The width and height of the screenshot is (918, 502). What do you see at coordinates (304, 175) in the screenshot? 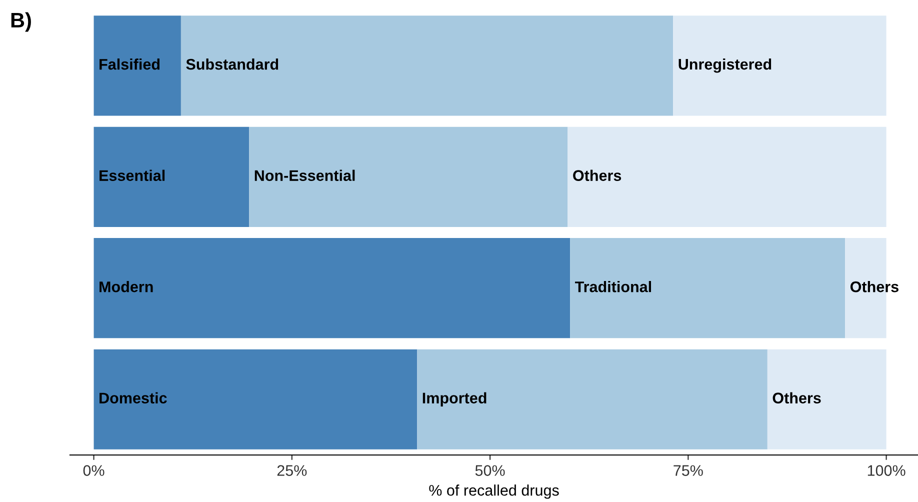
I see `data-label: Non-Essential` at bounding box center [304, 175].